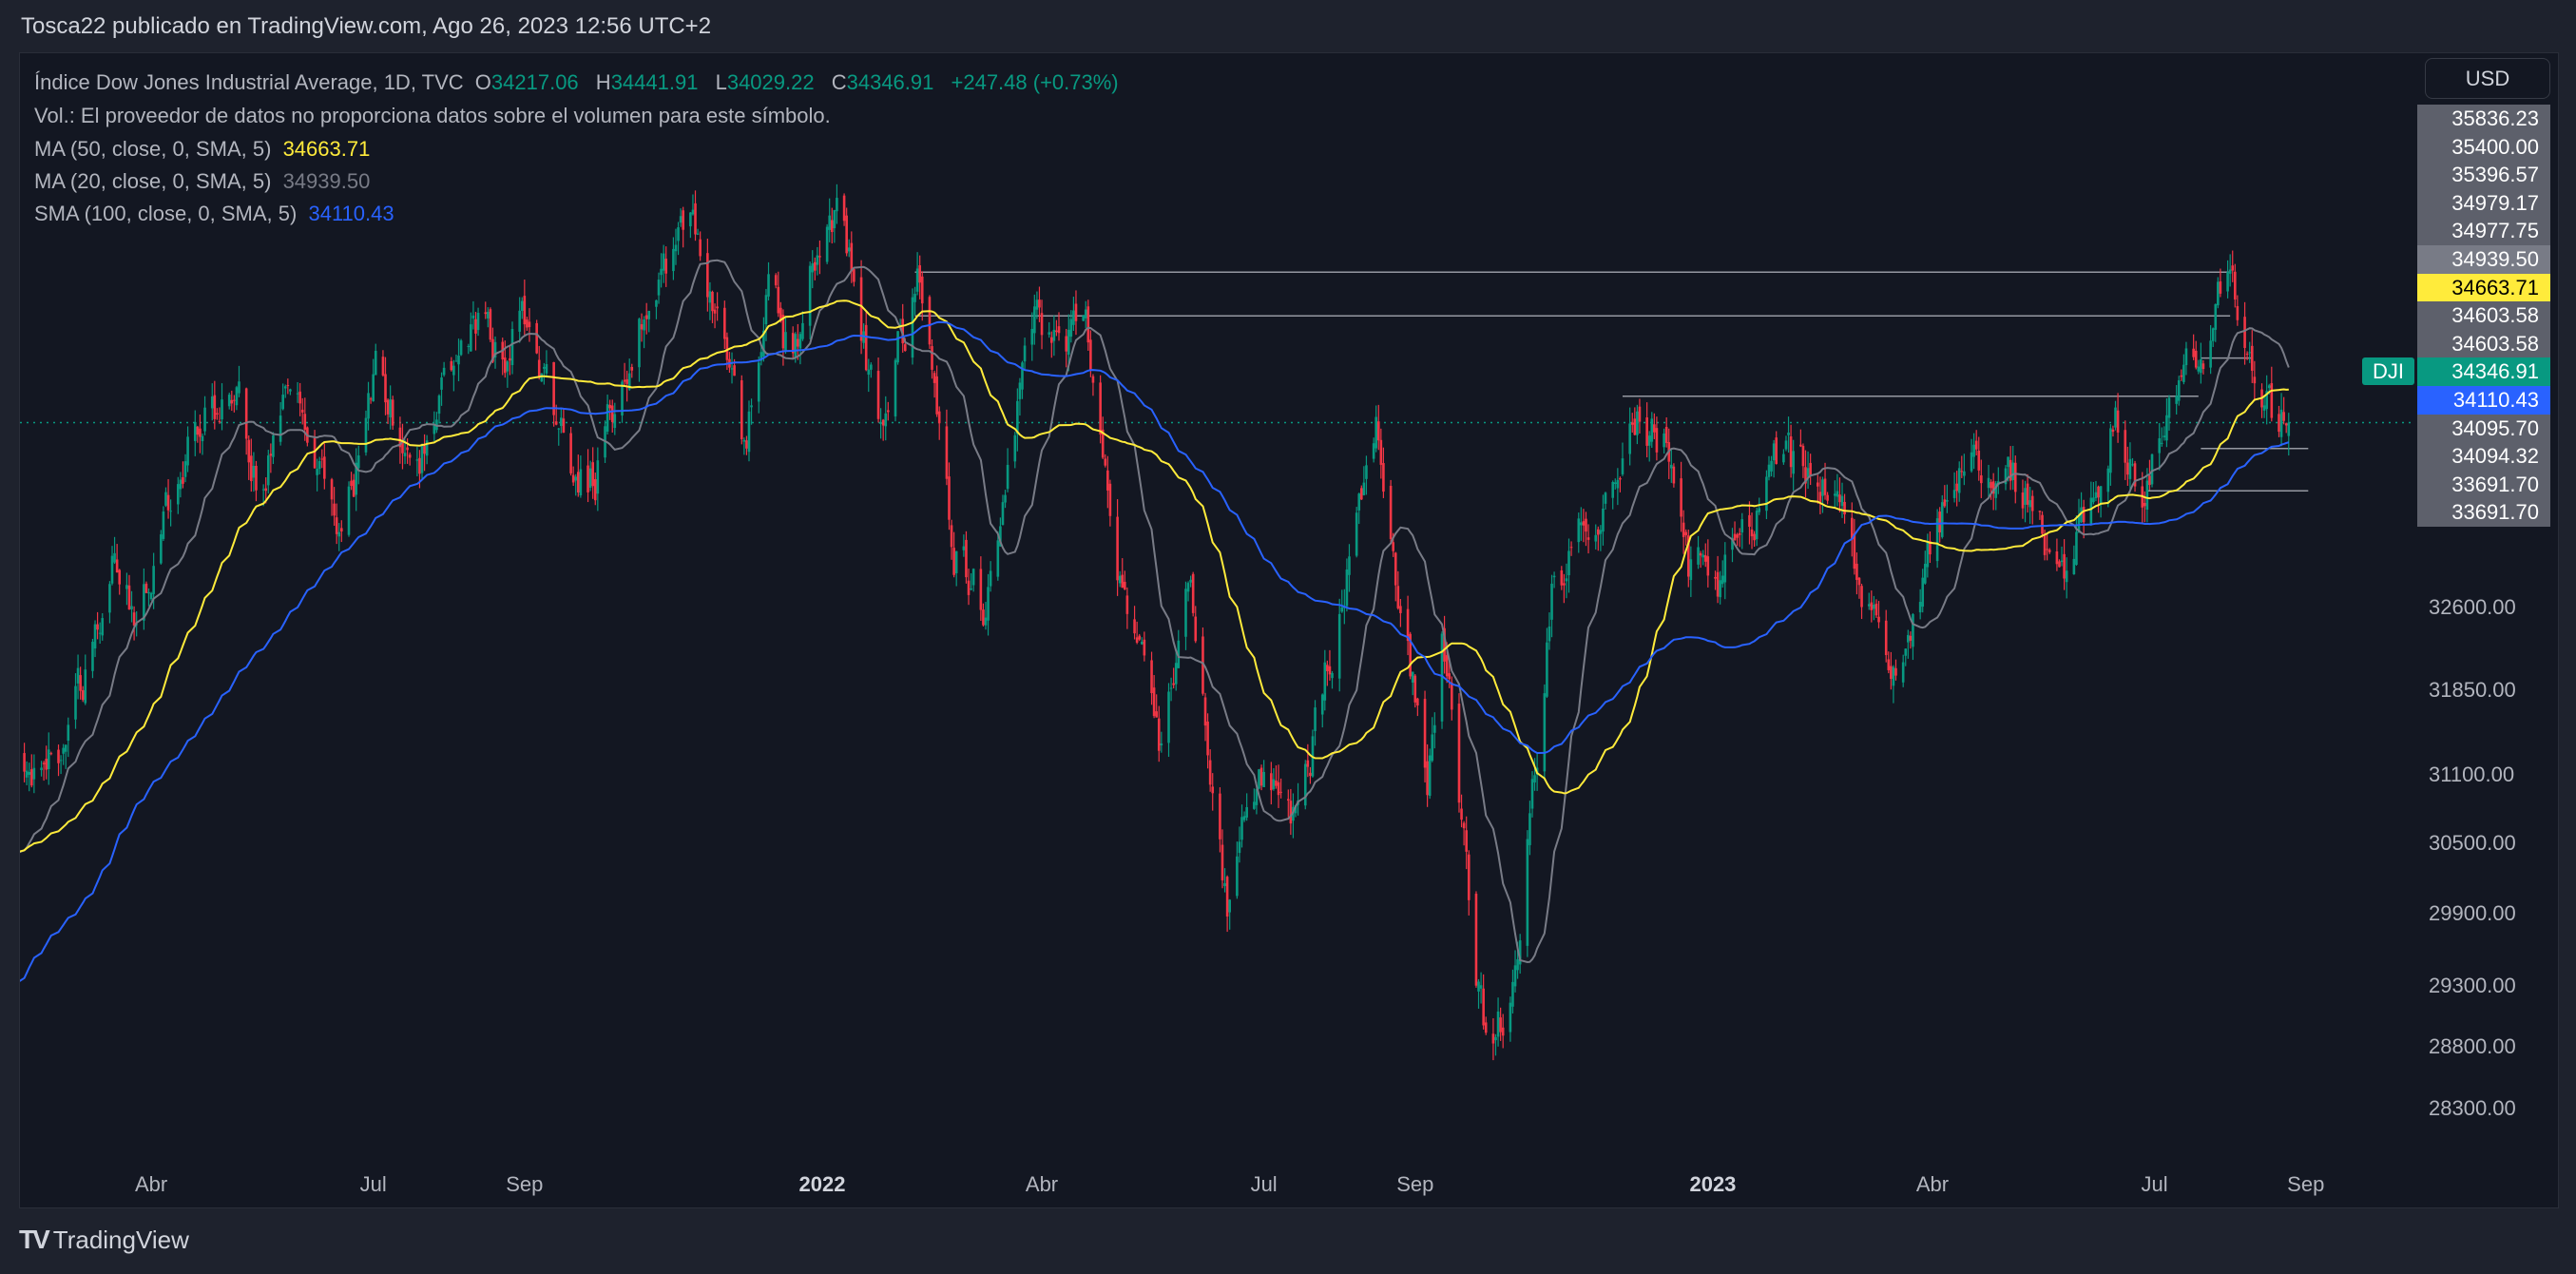 This screenshot has height=1274, width=2576. Describe the element at coordinates (2484, 175) in the screenshot. I see `price-label: 35396.57` at that location.